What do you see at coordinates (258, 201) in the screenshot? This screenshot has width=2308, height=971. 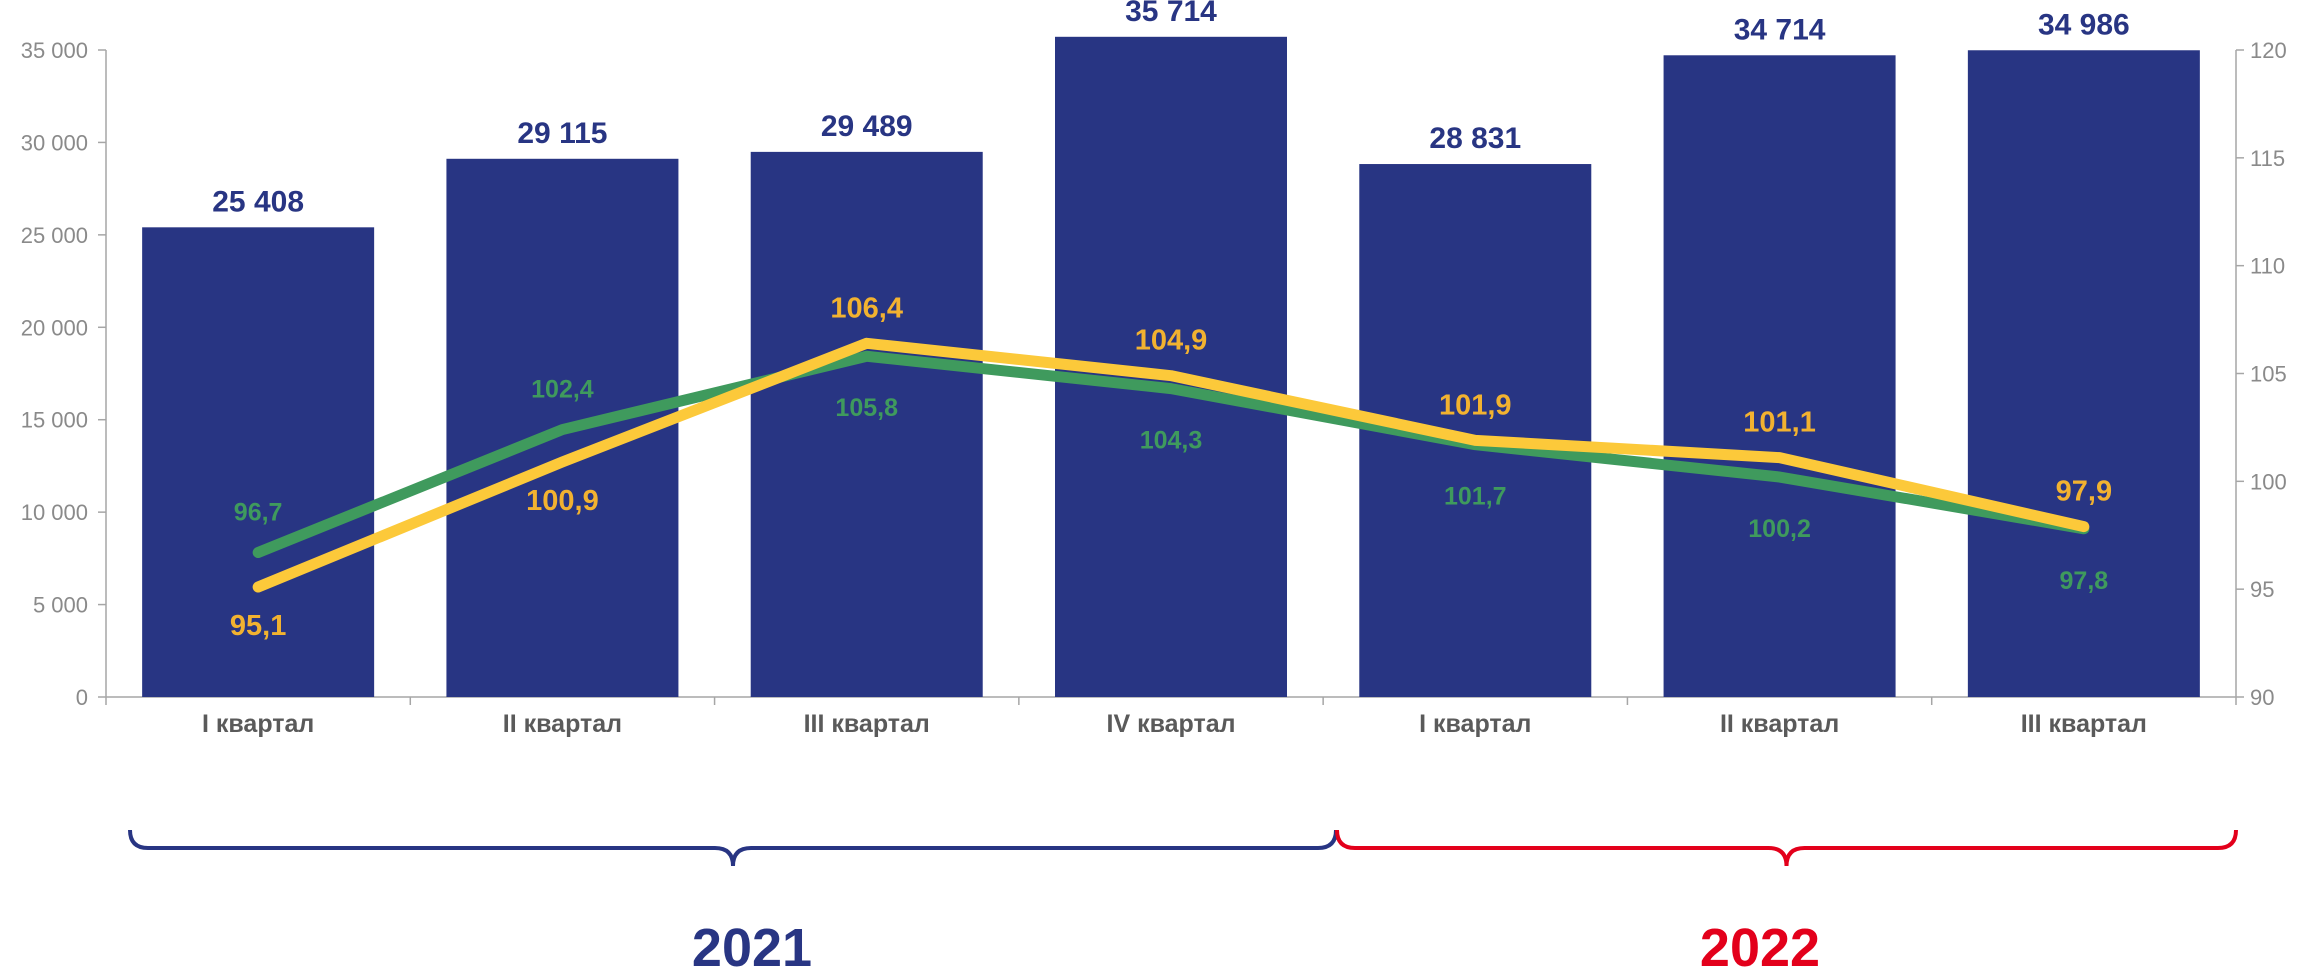 I see `bar-value-label: 25 408` at bounding box center [258, 201].